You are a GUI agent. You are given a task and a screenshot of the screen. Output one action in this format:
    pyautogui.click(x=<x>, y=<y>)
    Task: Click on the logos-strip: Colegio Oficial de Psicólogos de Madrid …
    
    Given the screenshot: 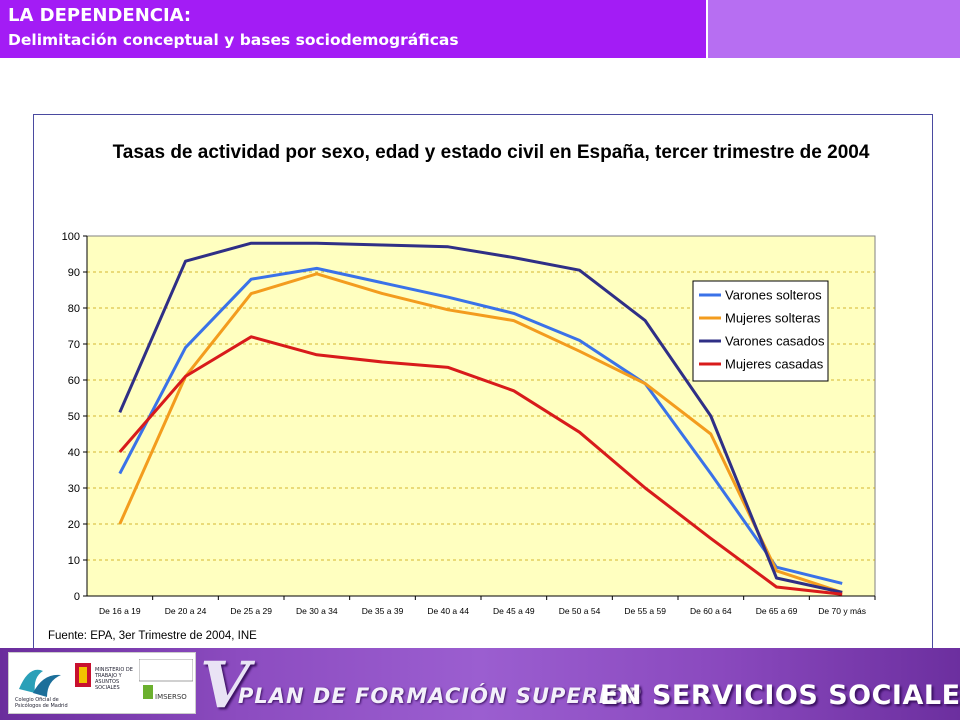 What is the action you would take?
    pyautogui.click(x=102, y=683)
    